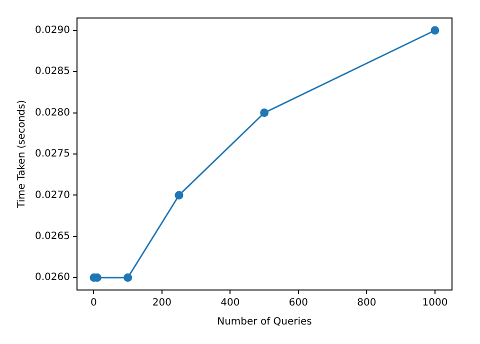 Image resolution: width=480 pixels, height=344 pixels. I want to click on y-tick-label: 0.0265, so click(52, 236).